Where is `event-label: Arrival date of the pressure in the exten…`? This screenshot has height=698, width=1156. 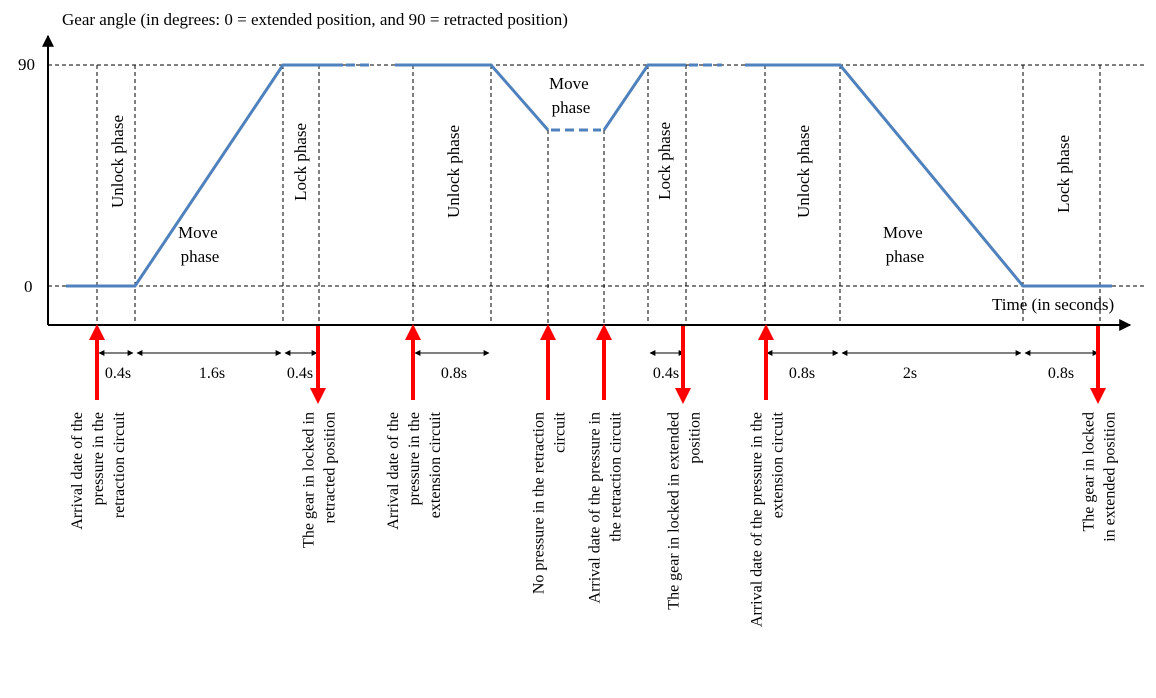
event-label: Arrival date of the pressure in the exten… is located at coordinates (768, 519).